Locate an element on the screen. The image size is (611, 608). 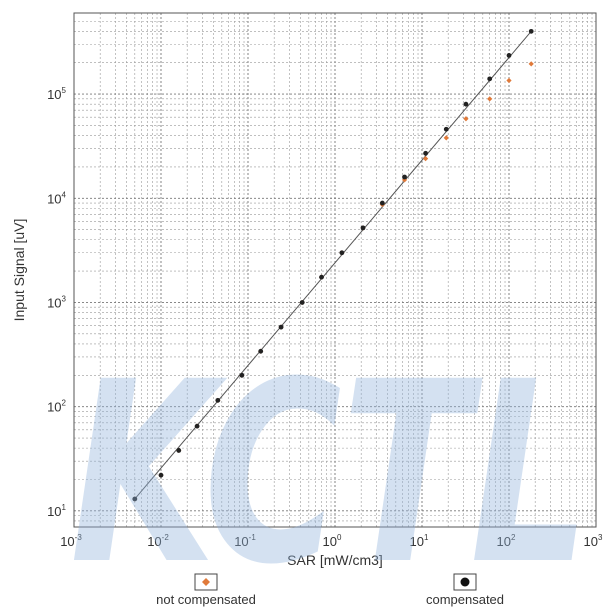
x-tick-label: 10⁰ is located at coordinates (332, 541).